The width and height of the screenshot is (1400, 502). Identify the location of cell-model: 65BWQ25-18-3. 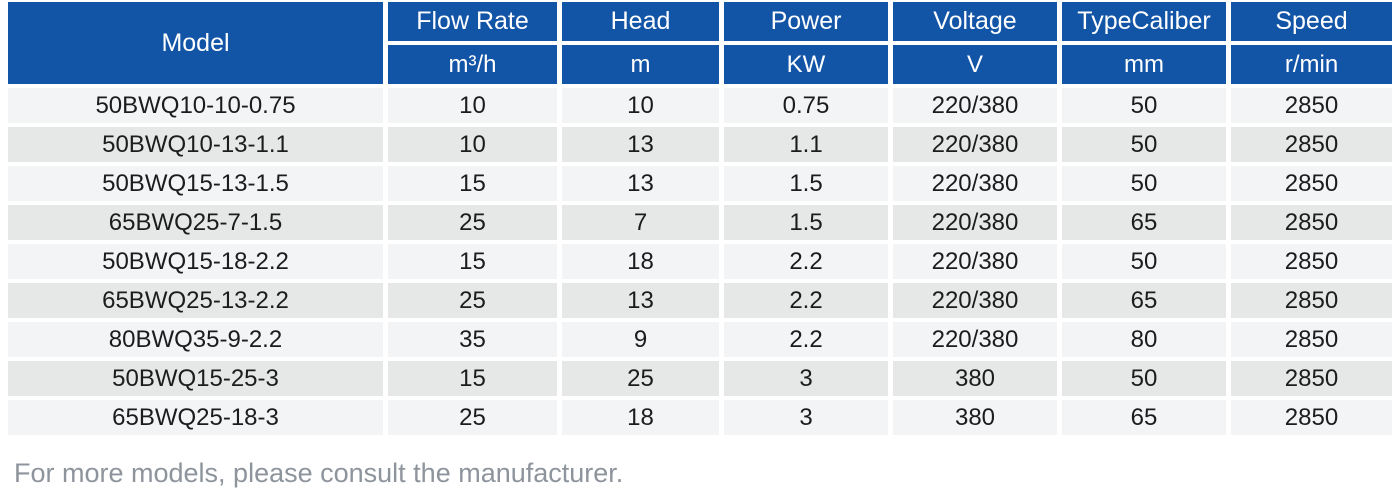
(195, 417).